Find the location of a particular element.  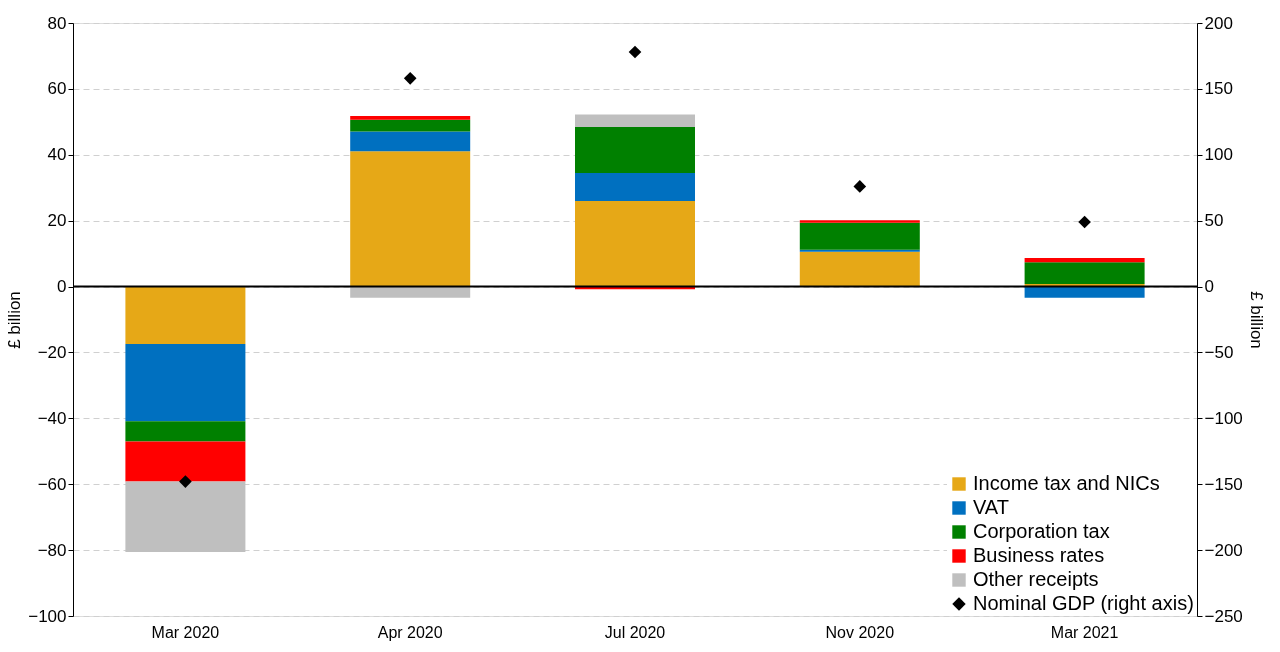

y-tick-label: −40 is located at coordinates (52, 418).